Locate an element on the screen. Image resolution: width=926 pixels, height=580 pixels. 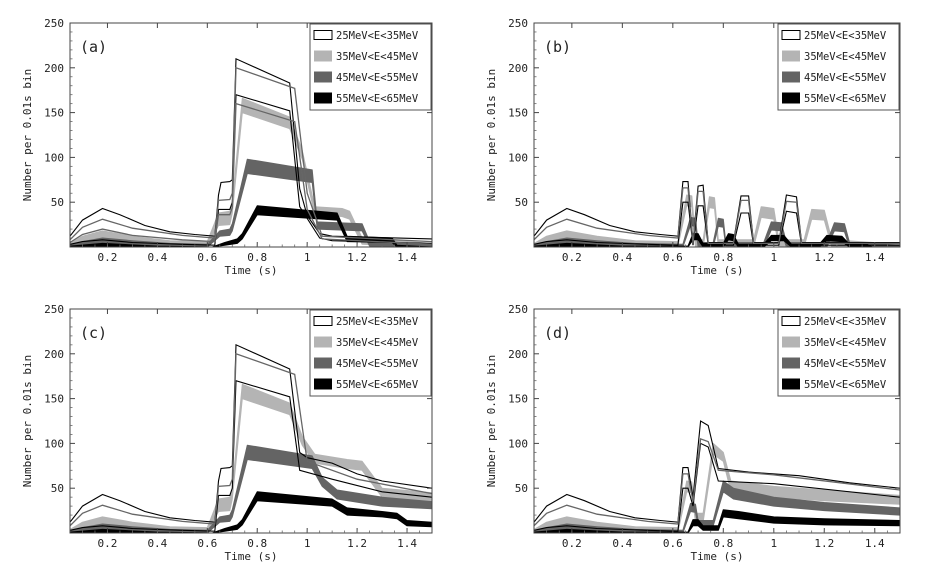
panel-label: (d) is located at coordinates (557, 333).